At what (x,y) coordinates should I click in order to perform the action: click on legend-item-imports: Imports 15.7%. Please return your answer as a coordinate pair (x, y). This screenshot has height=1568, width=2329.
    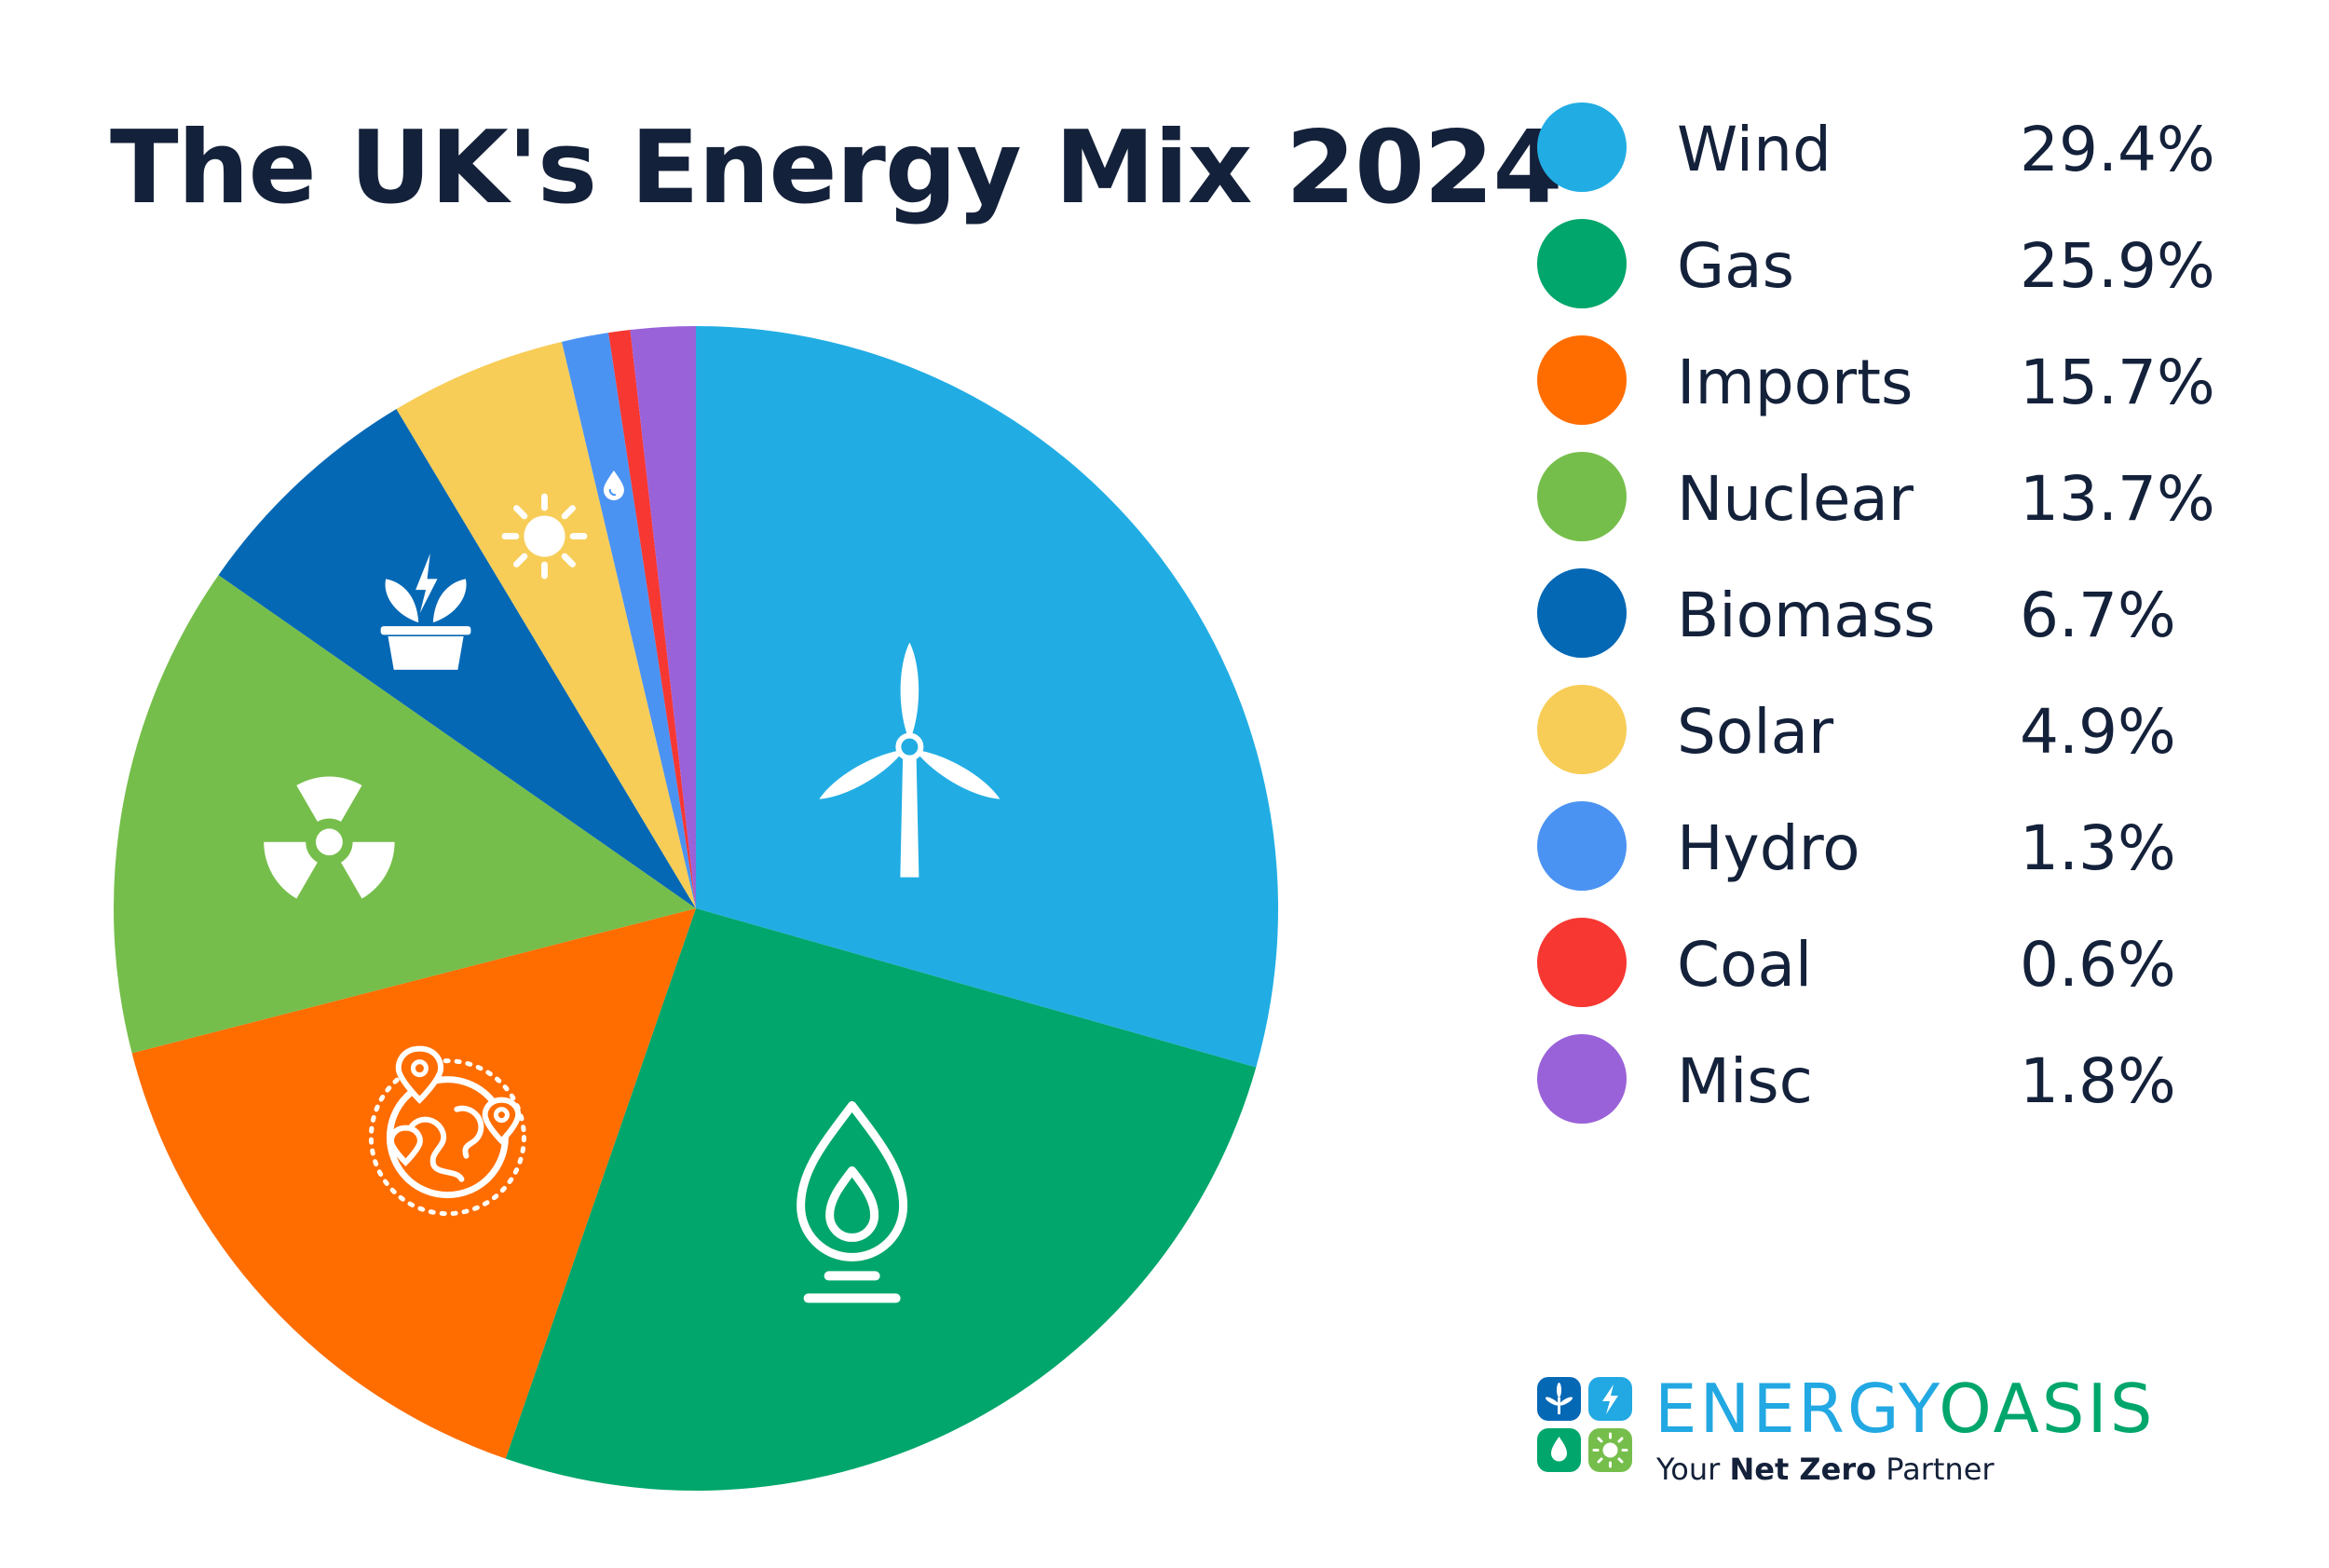
    Looking at the image, I should click on (1900, 392).